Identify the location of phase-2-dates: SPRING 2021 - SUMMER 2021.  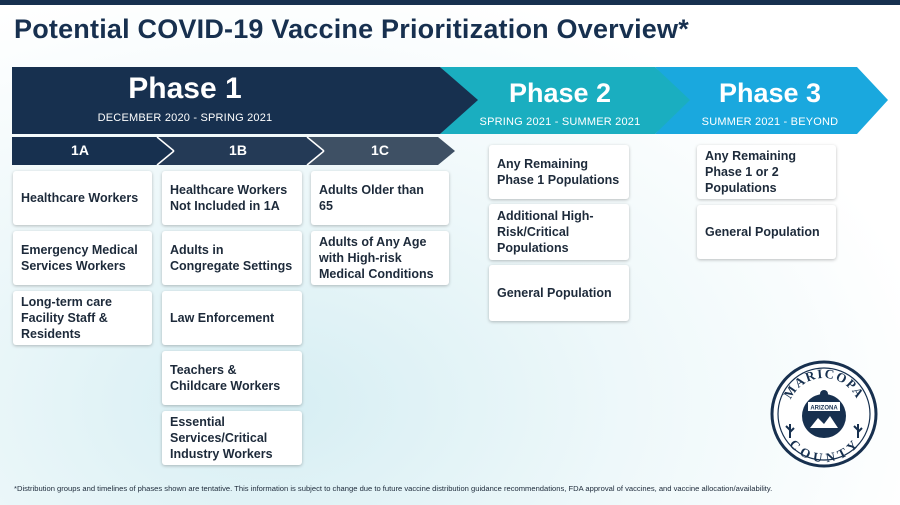
(560, 122).